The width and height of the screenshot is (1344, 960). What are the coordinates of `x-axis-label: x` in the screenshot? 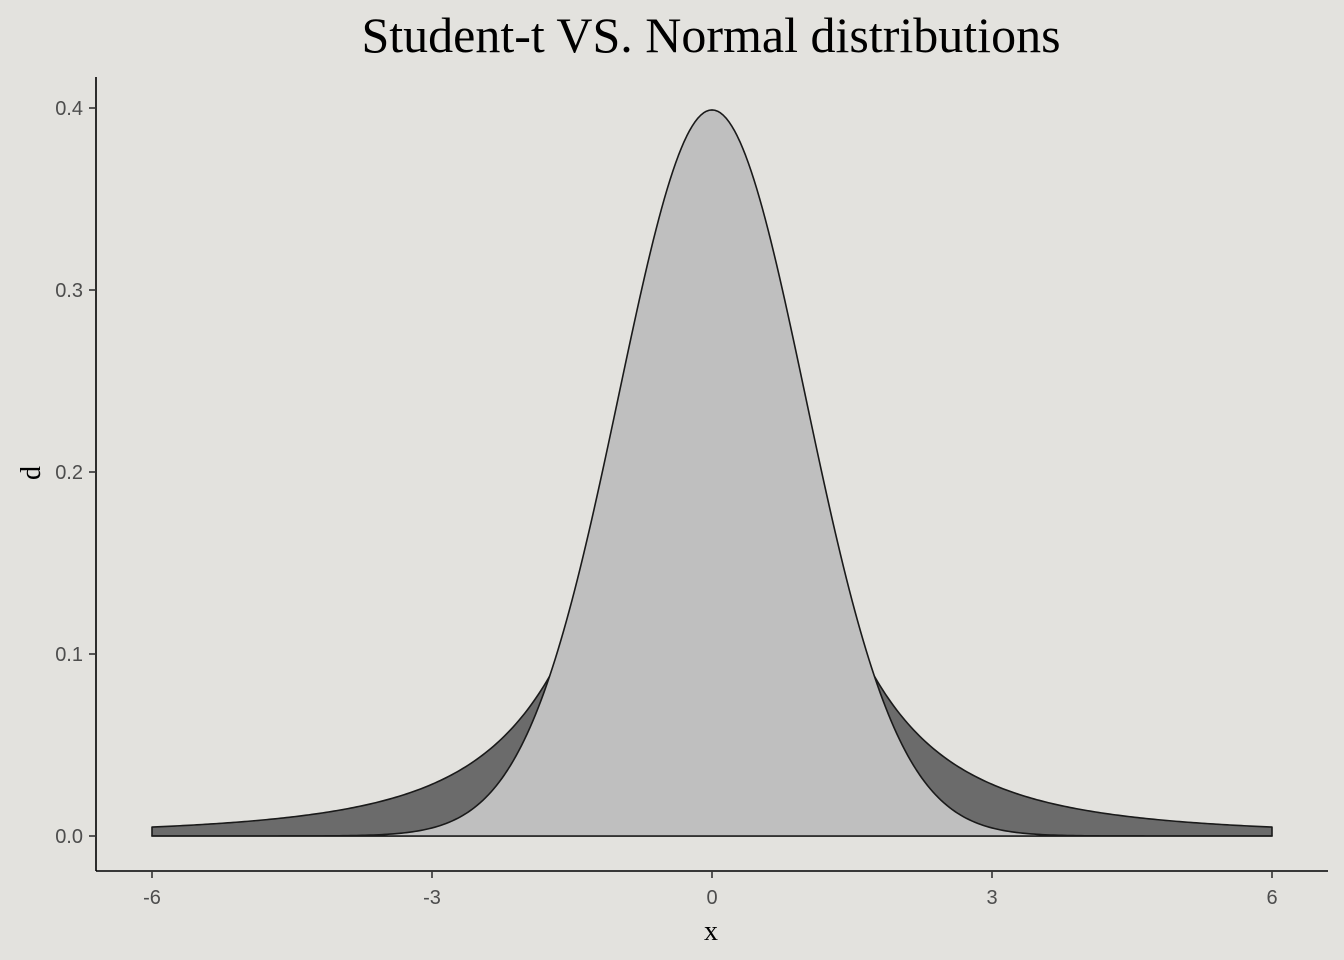 It's located at (711, 931).